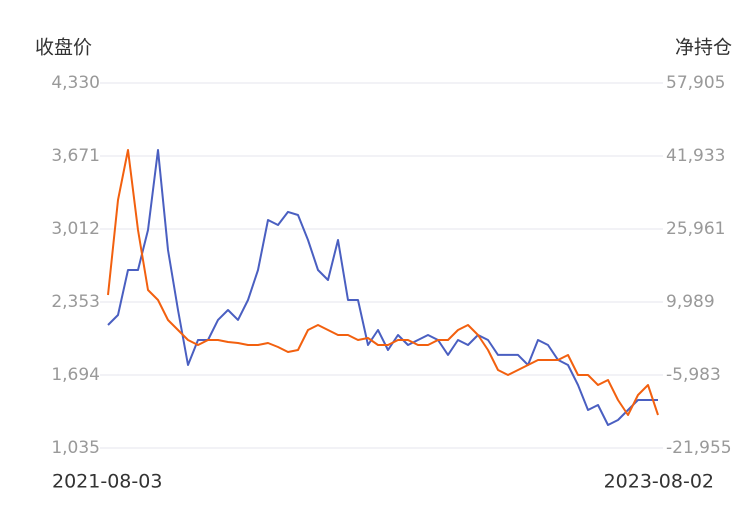 The height and width of the screenshot is (510, 750). I want to click on x-tick-label: 2023-08-02, so click(659, 482).